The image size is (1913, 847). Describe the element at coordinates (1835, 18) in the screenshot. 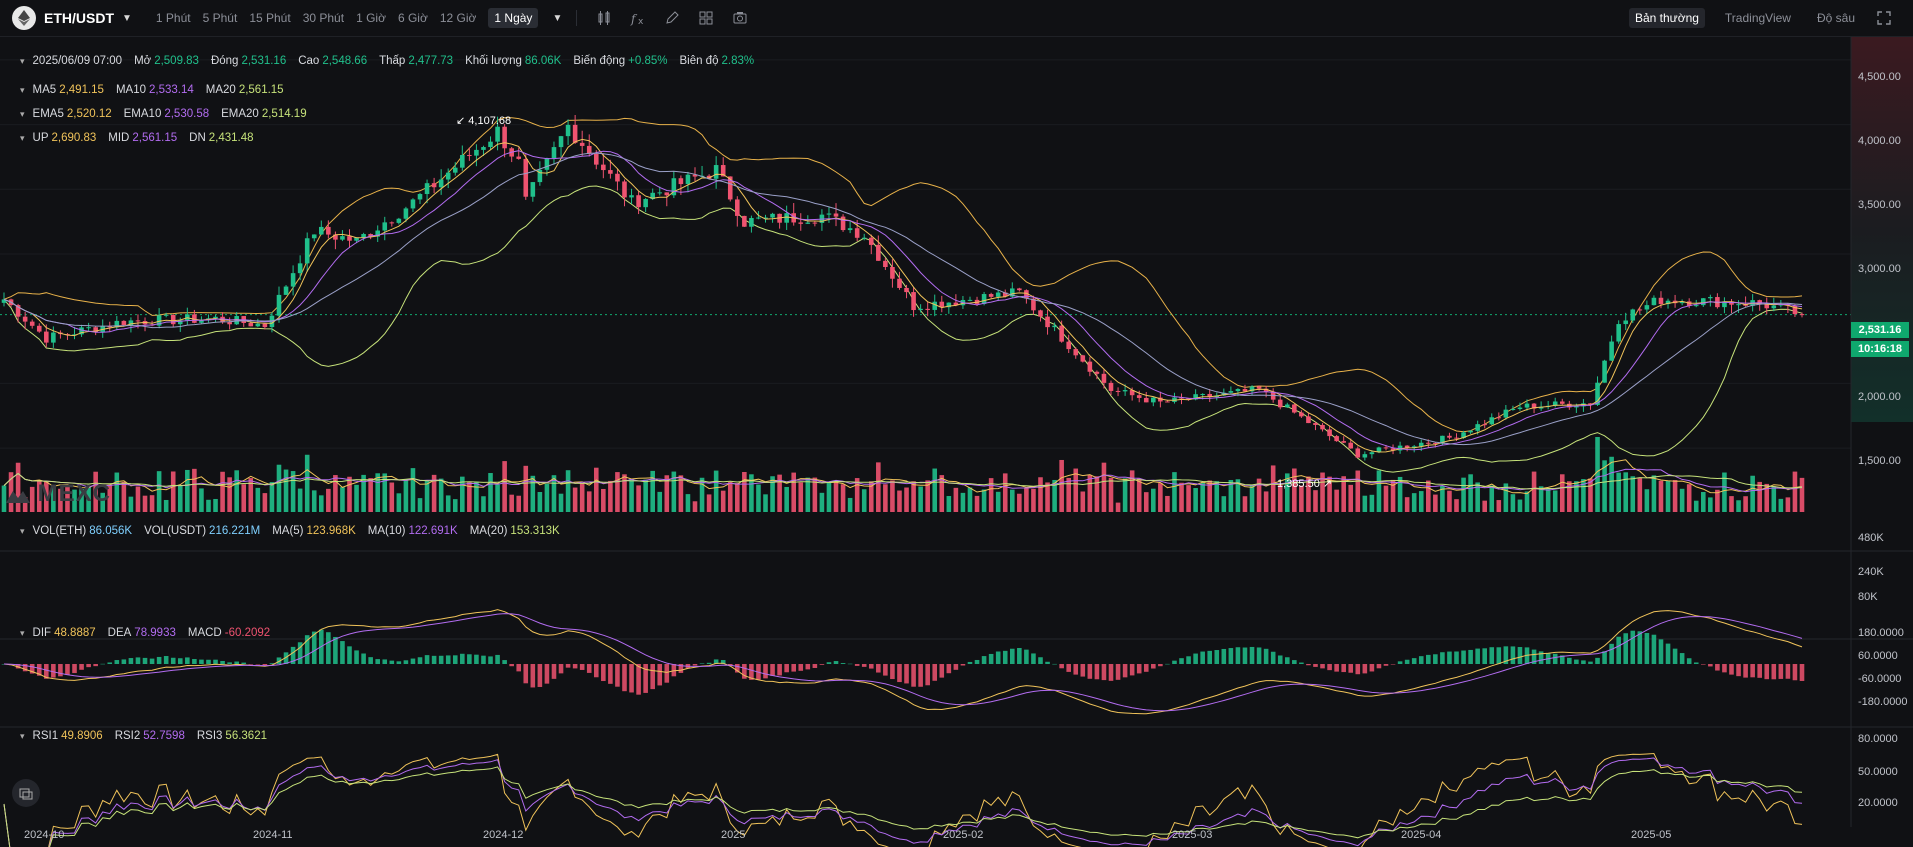

I see `view-depth: Độ sâu` at that location.